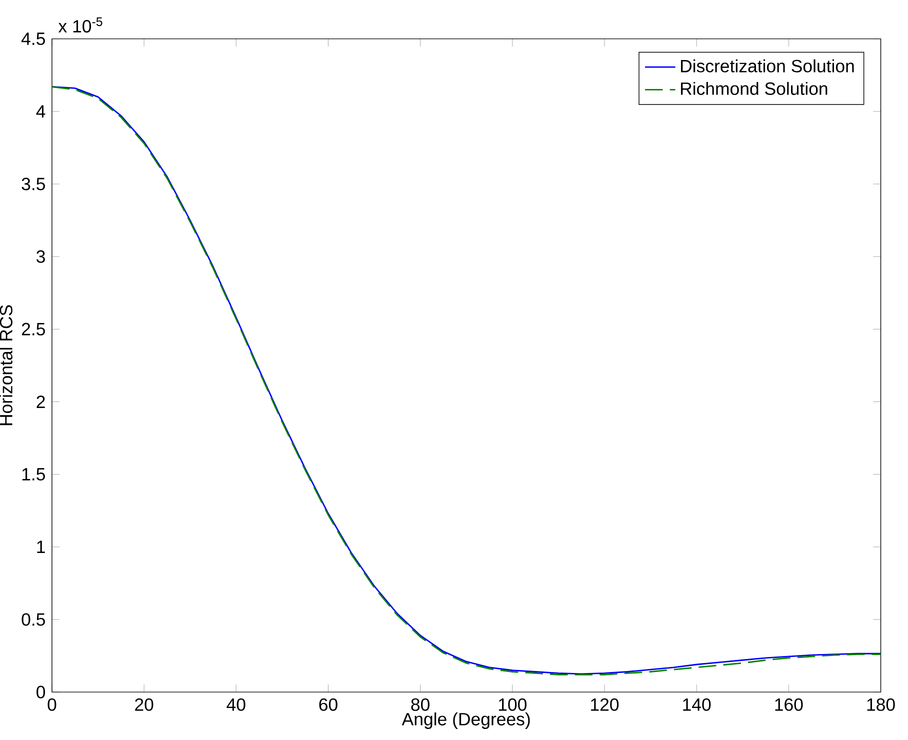 Image resolution: width=908 pixels, height=740 pixels. Describe the element at coordinates (767, 65) in the screenshot. I see `legend-label: Discretization Solution` at that location.